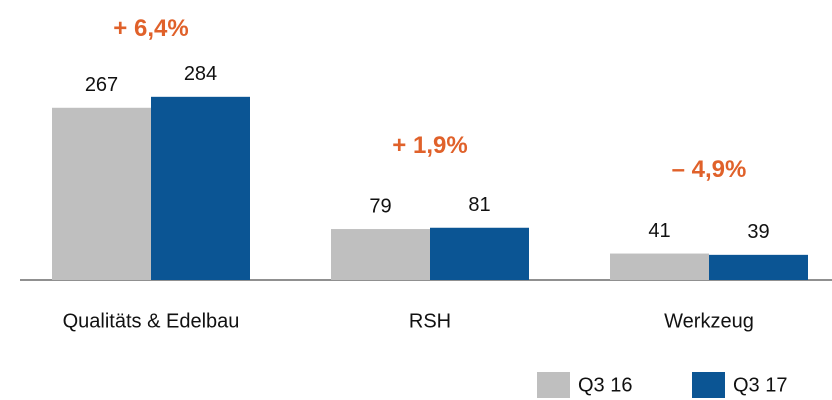 Image resolution: width=832 pixels, height=400 pixels. Describe the element at coordinates (200, 74) in the screenshot. I see `value-label: 284` at that location.